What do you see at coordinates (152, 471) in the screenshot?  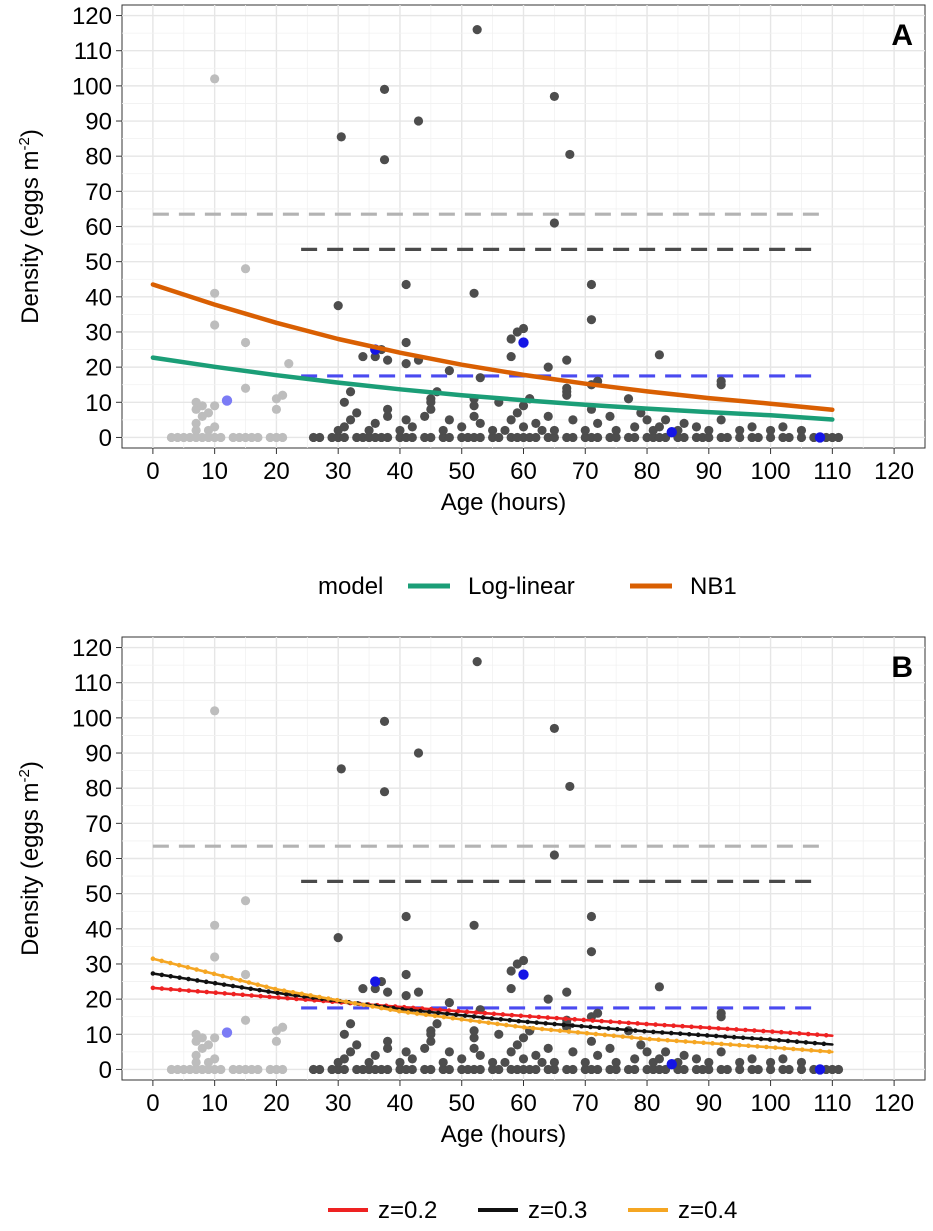 I see `x-tick-label: 0` at bounding box center [152, 471].